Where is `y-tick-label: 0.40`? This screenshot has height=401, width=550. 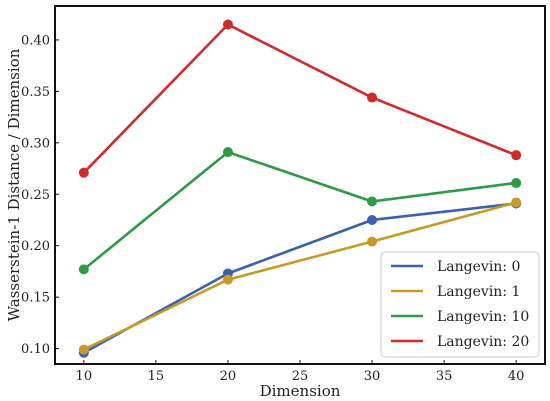
y-tick-label: 0.40 is located at coordinates (35, 40).